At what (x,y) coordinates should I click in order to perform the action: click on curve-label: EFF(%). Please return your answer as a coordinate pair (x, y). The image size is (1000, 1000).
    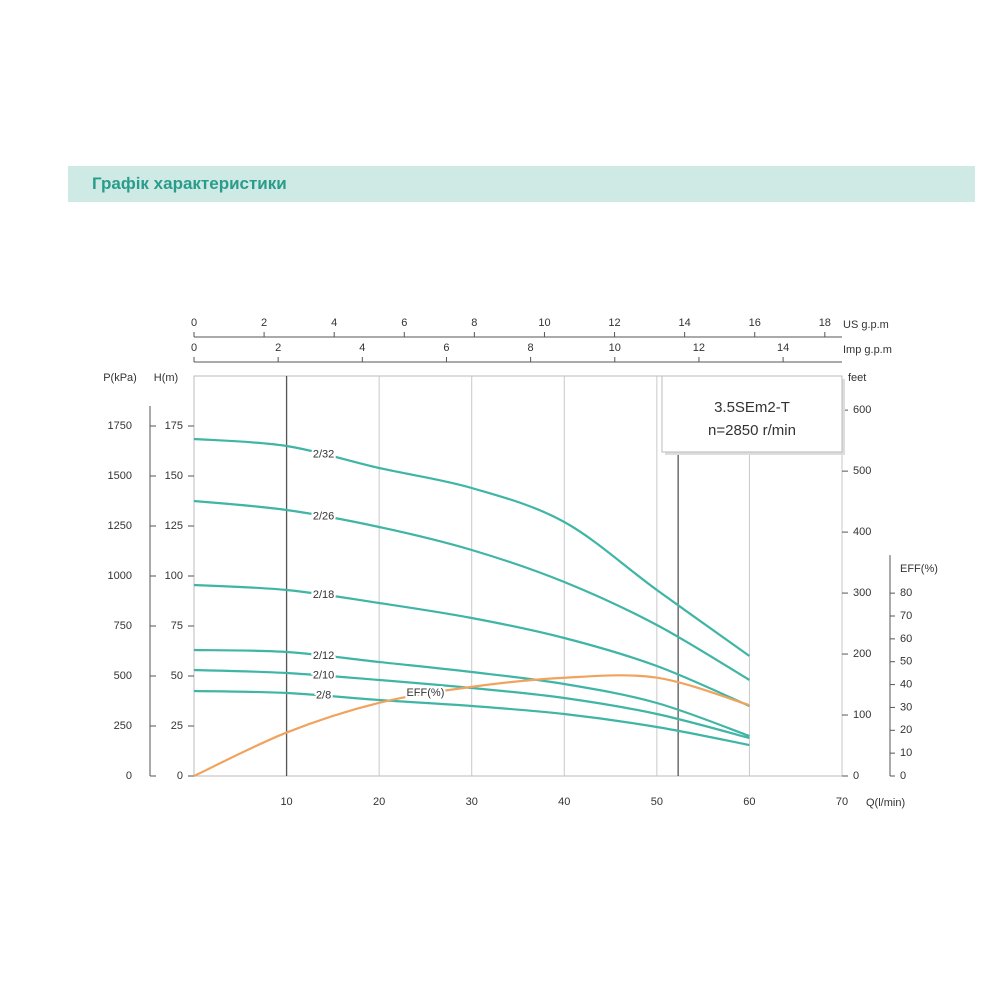
    Looking at the image, I should click on (425, 693).